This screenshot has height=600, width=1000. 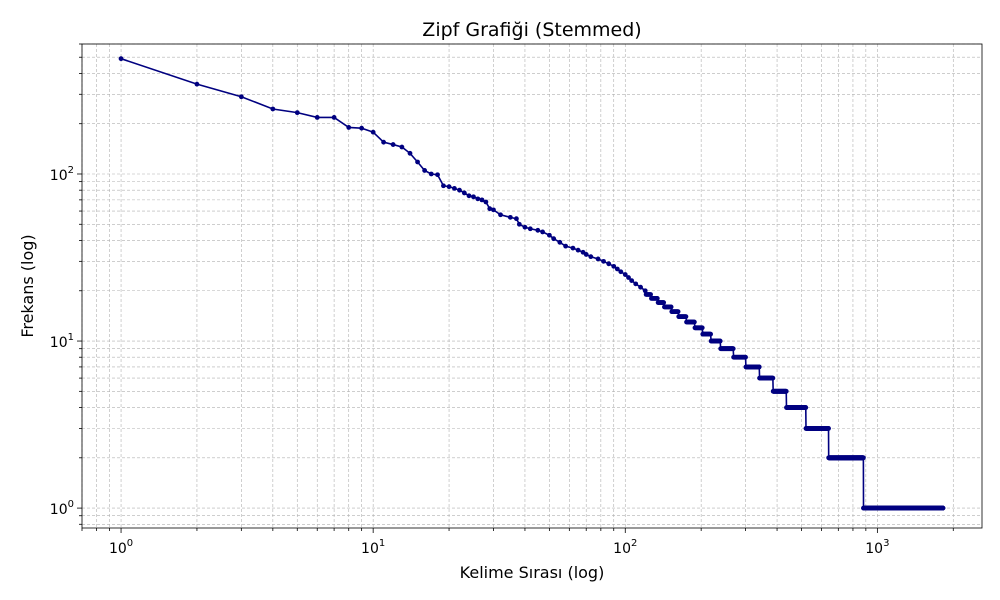 I want to click on x-tick-label: 10¹, so click(x=373, y=547).